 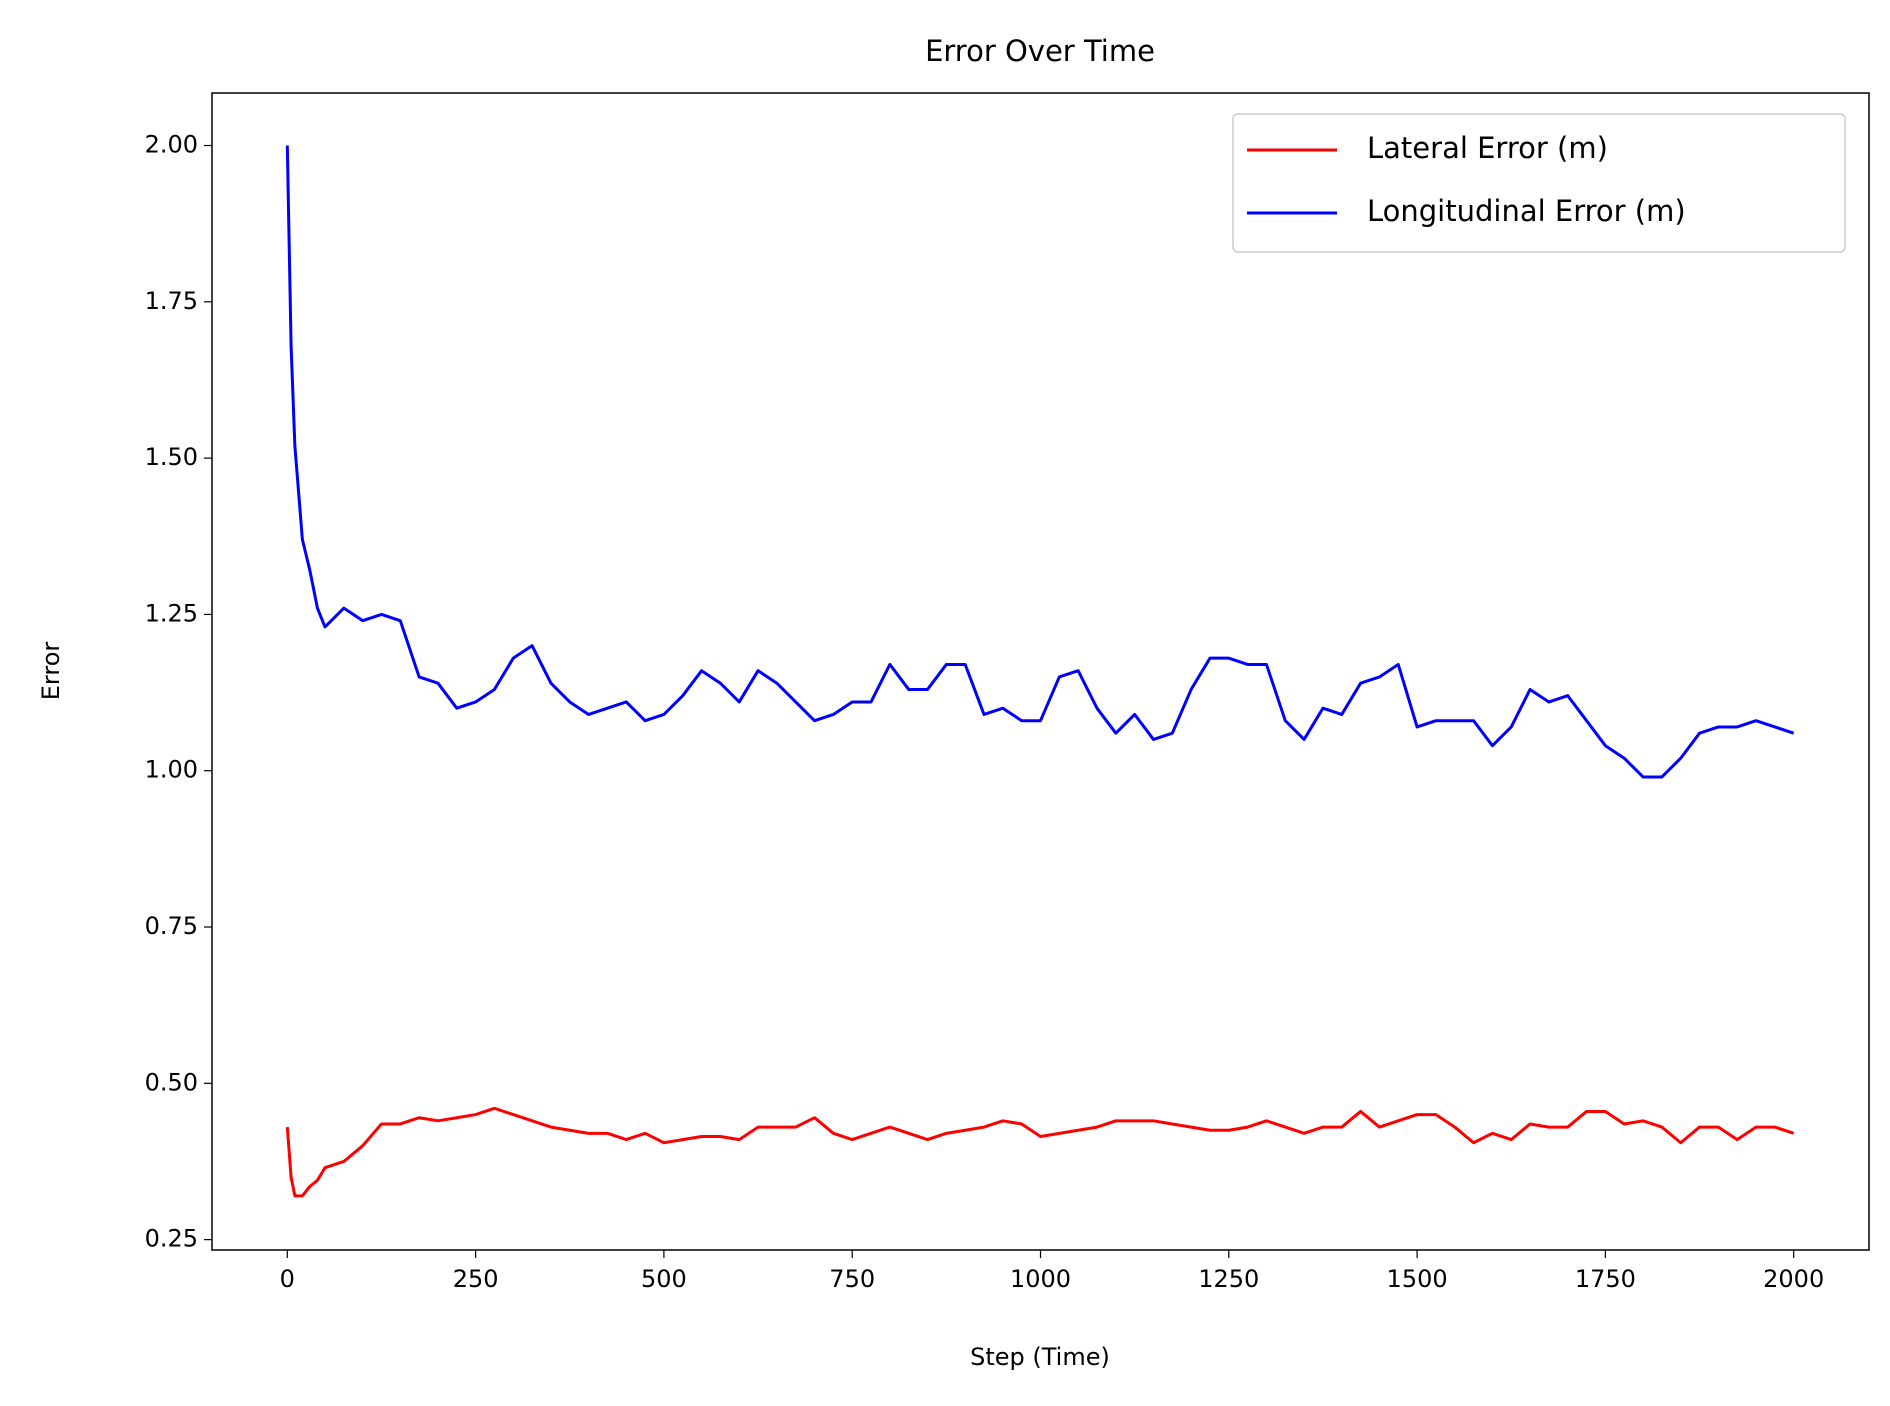 I want to click on x-tick-label: 2000, so click(x=1793, y=1279).